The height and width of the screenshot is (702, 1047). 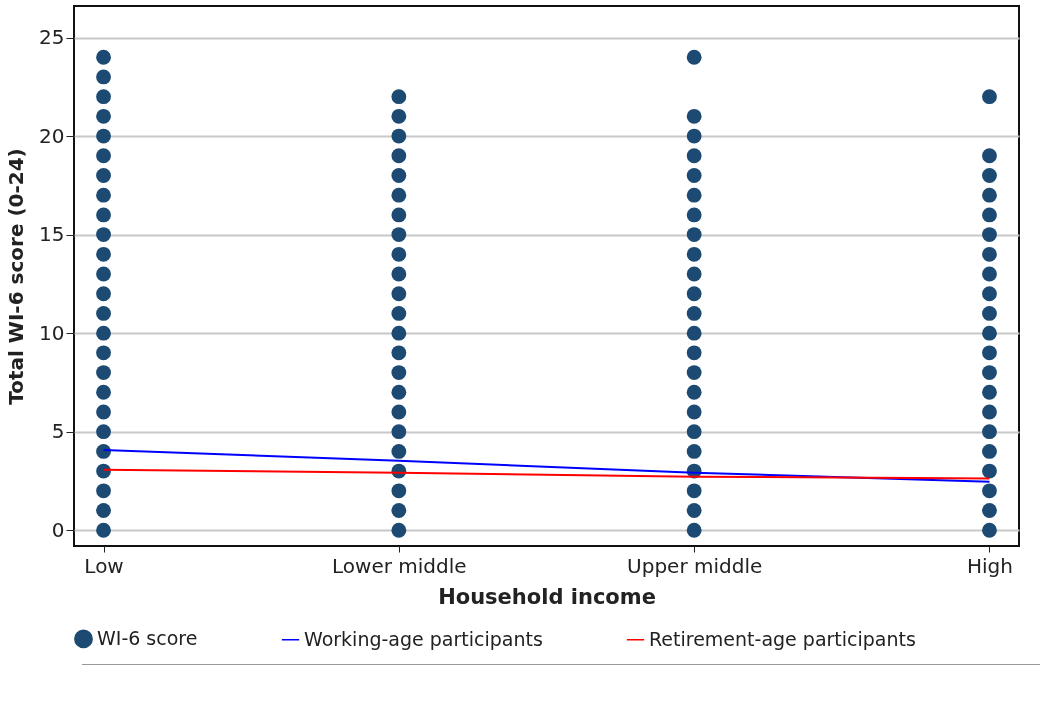 I want to click on y-tick-label: 15, so click(x=52, y=234).